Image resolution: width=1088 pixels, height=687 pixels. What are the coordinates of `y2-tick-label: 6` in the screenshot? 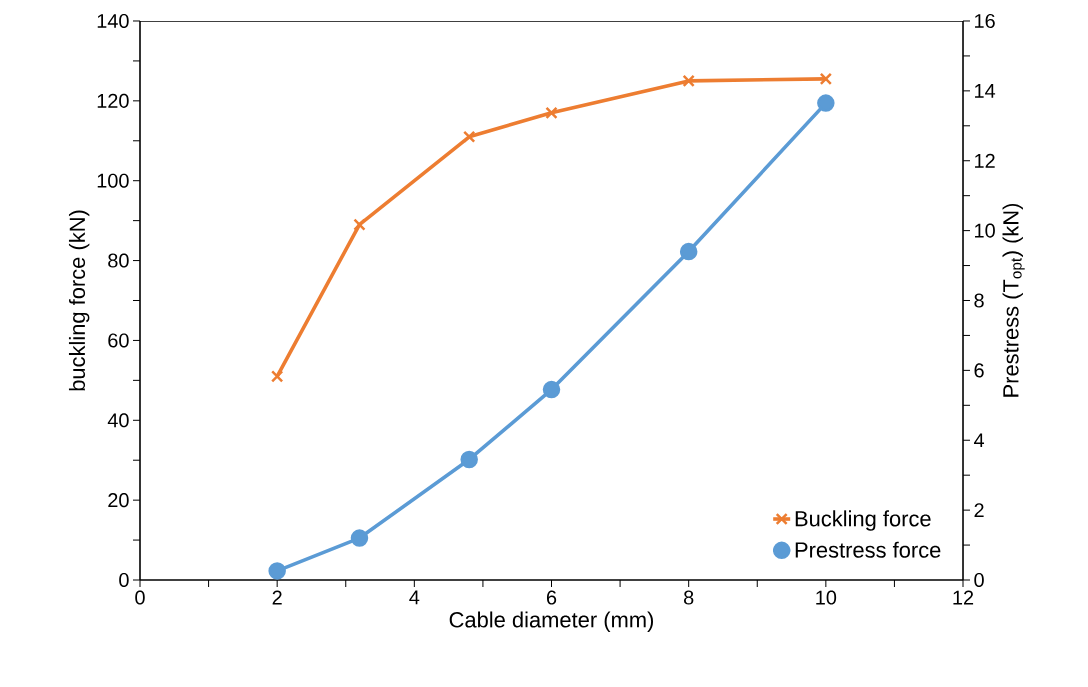 It's located at (979, 370).